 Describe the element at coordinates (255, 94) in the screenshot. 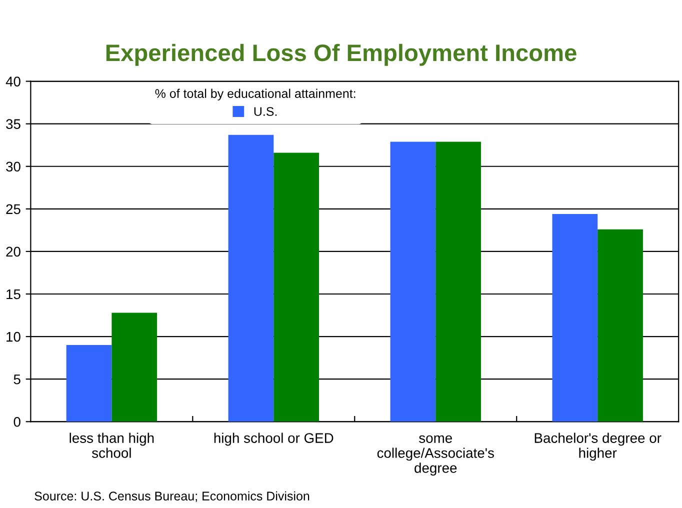

I see `legend-title: % of total by educational attainment:` at that location.